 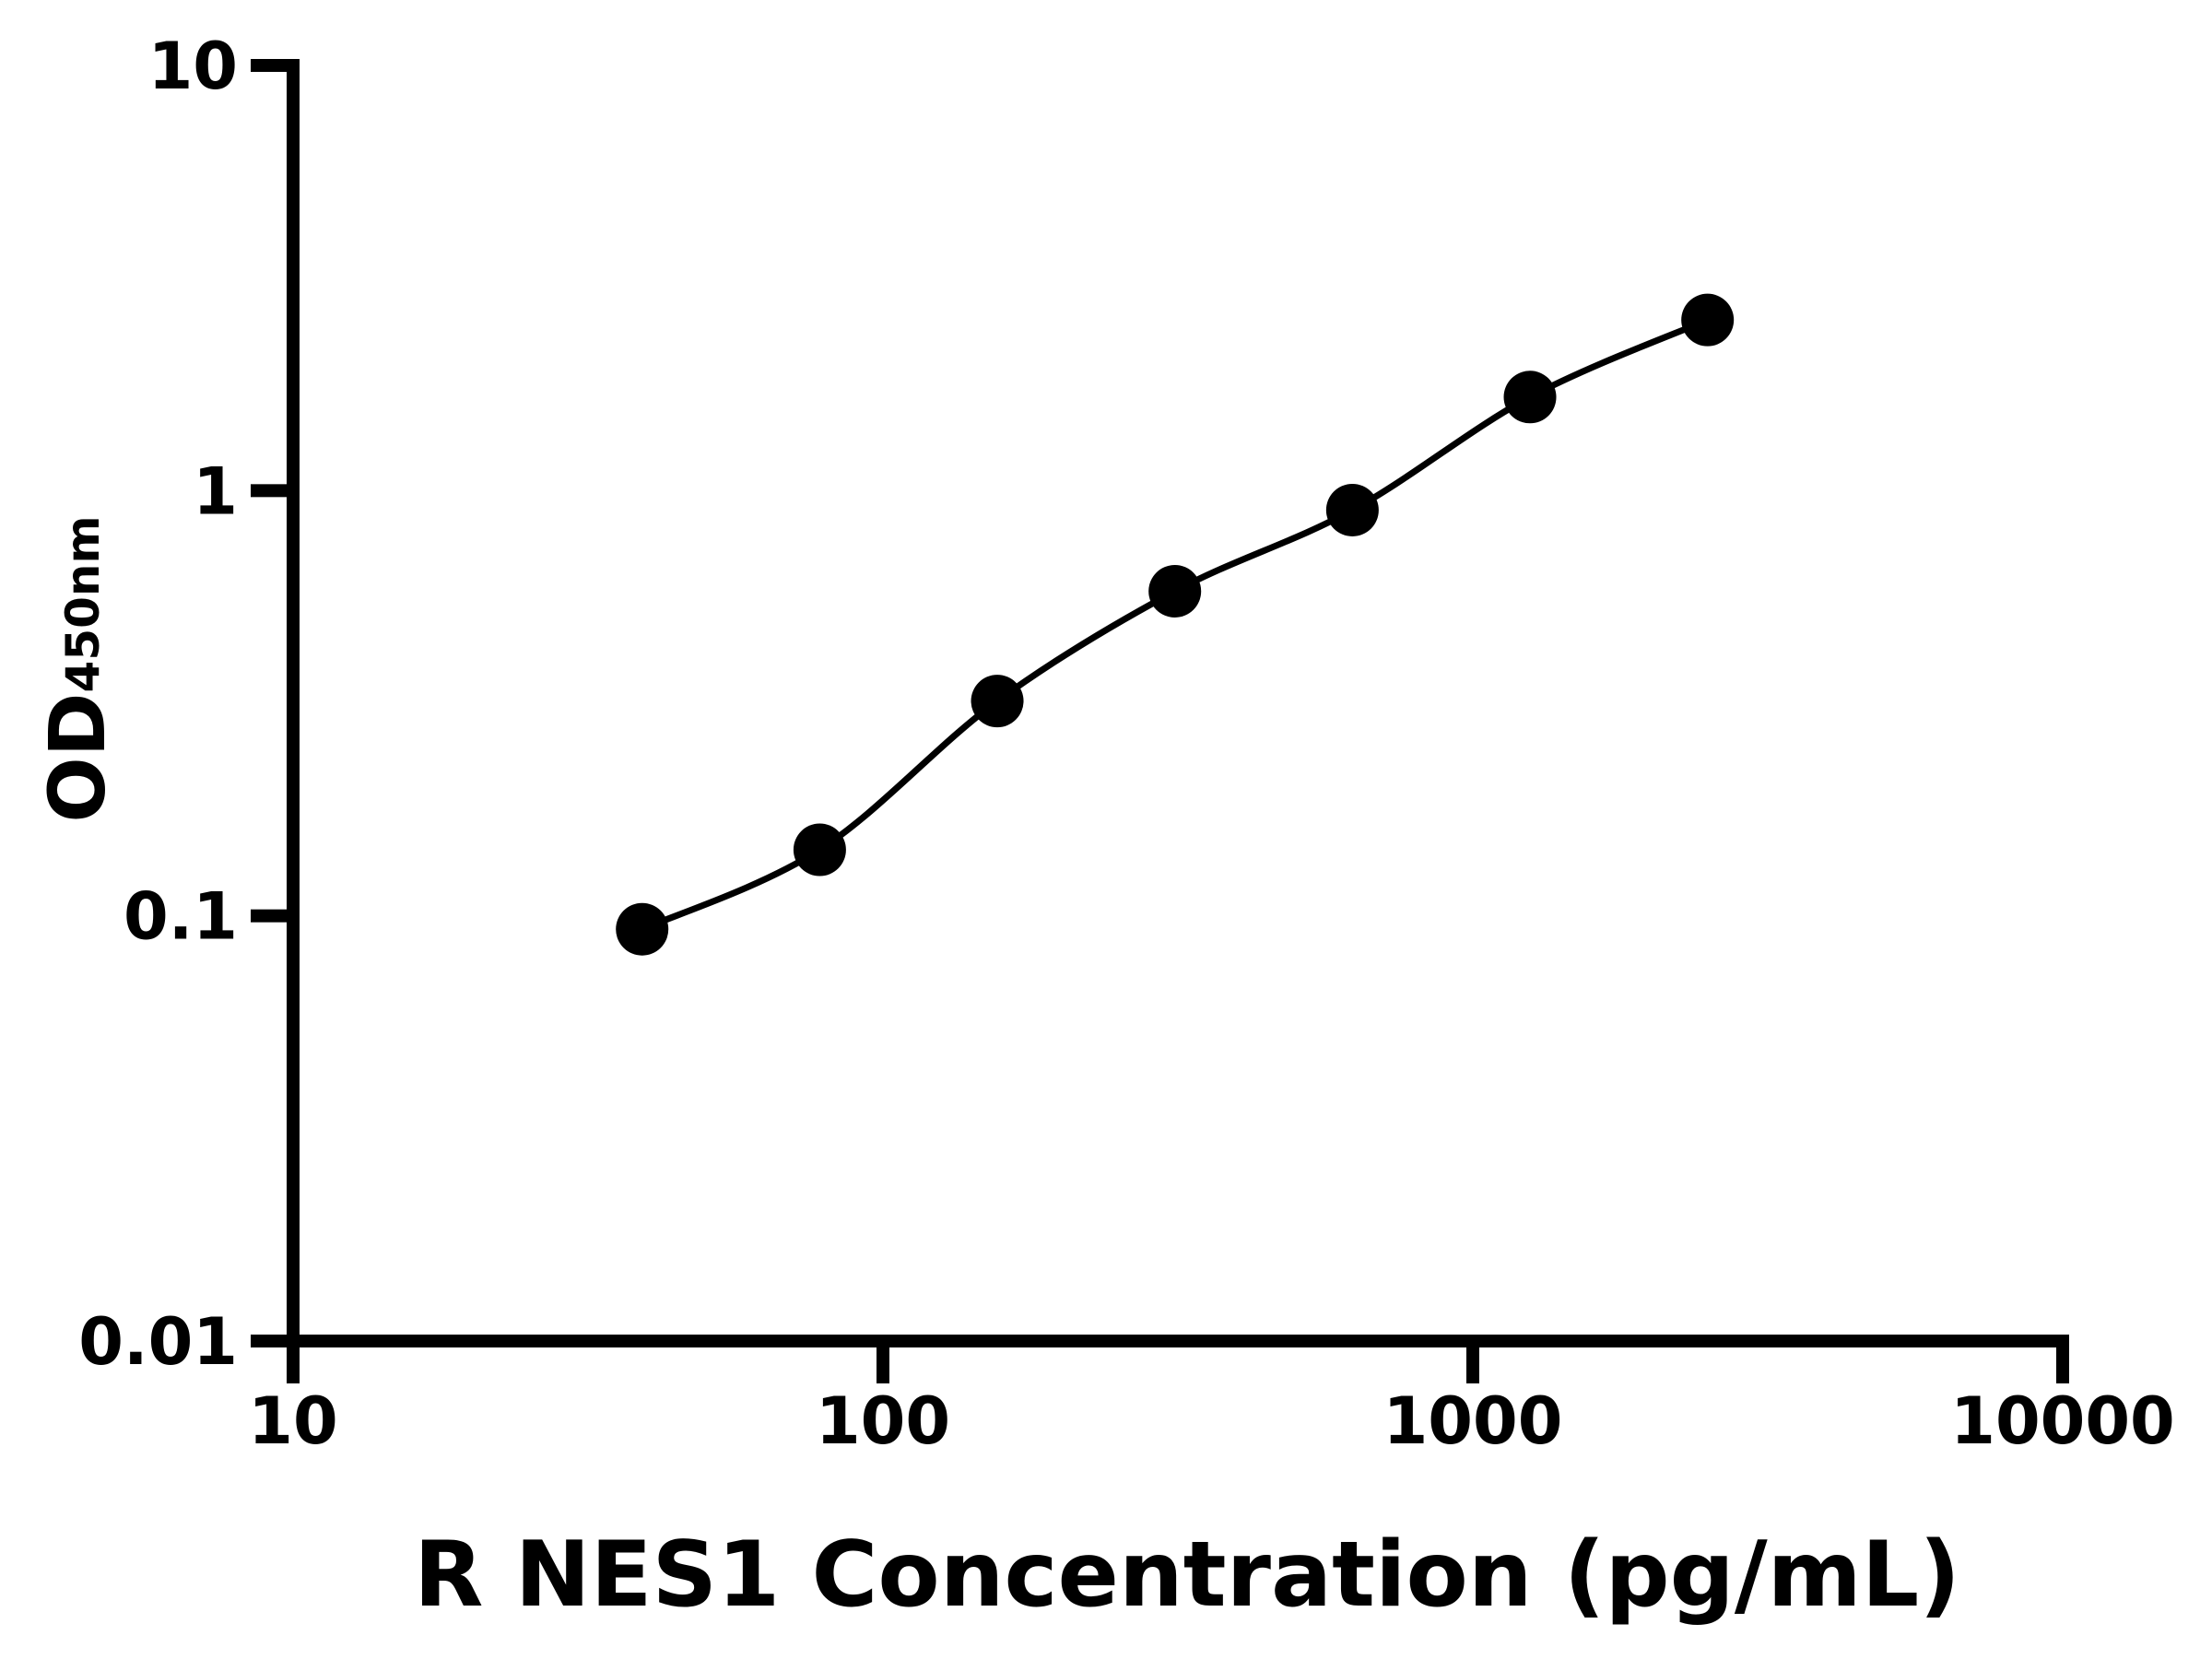 What do you see at coordinates (77, 757) in the screenshot?
I see `y-axis-label-main: OD` at bounding box center [77, 757].